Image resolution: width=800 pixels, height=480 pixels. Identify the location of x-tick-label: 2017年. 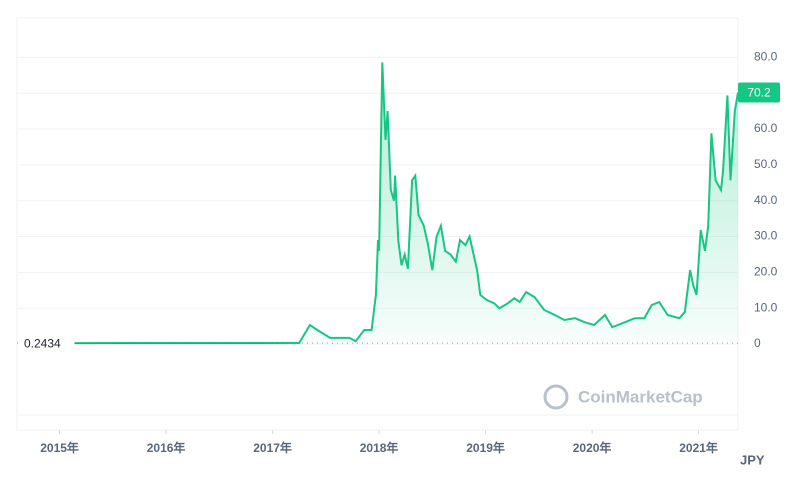
(272, 447).